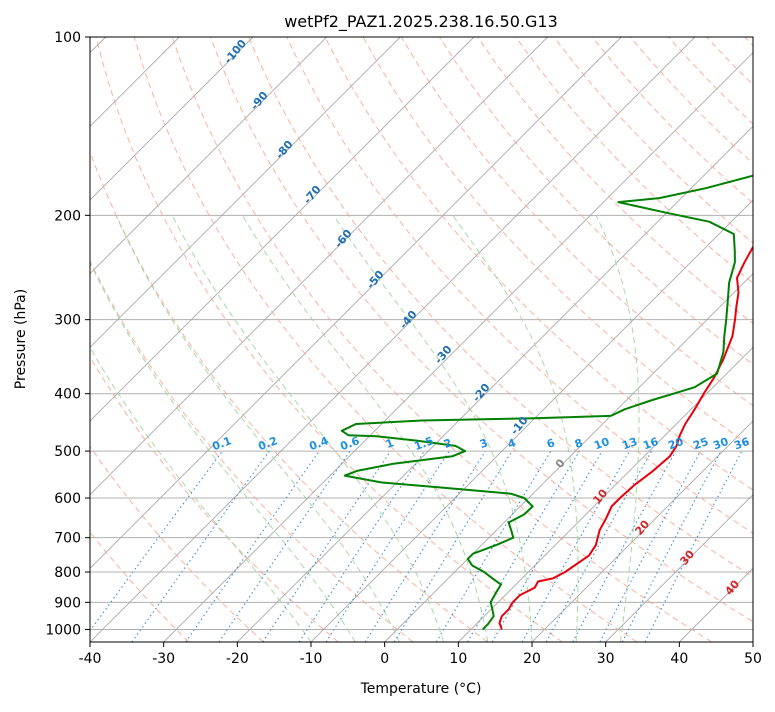  Describe the element at coordinates (67, 321) in the screenshot. I see `y-tick-label: 300` at that location.